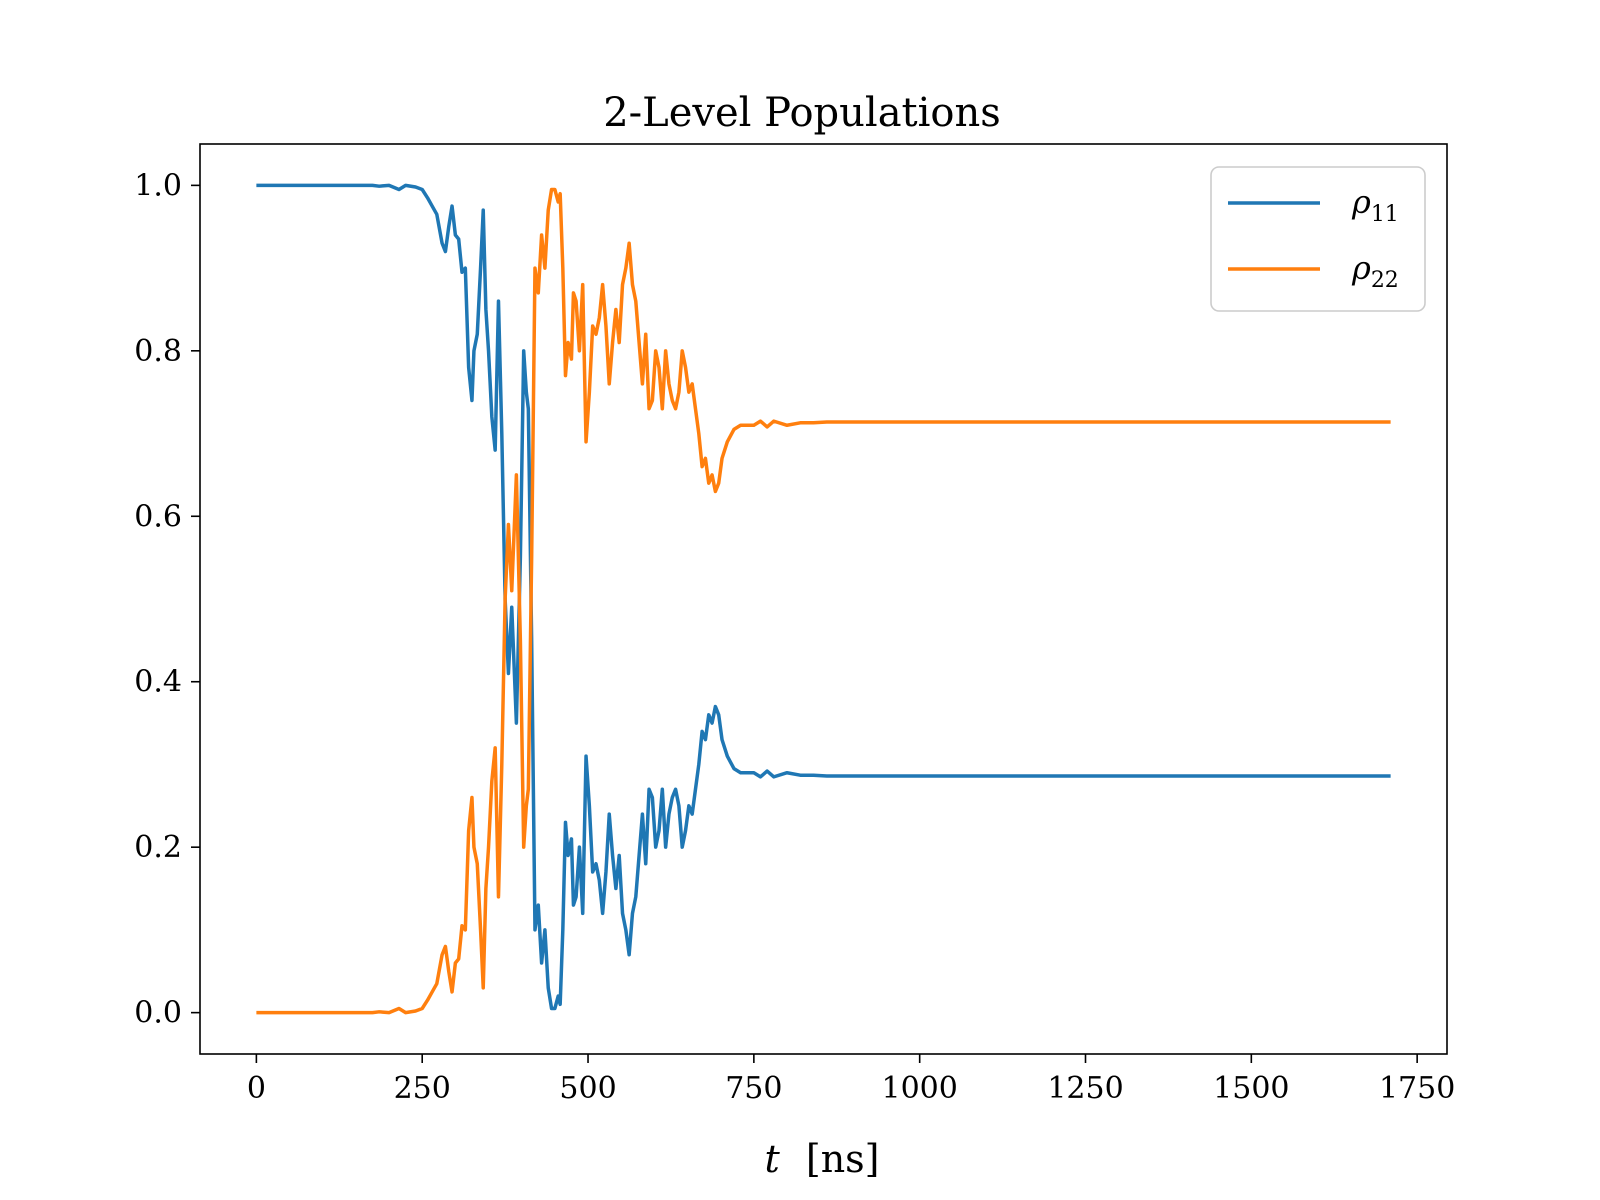  What do you see at coordinates (1361, 268) in the screenshot?
I see `legend-label-rho22-base: ρ` at bounding box center [1361, 268].